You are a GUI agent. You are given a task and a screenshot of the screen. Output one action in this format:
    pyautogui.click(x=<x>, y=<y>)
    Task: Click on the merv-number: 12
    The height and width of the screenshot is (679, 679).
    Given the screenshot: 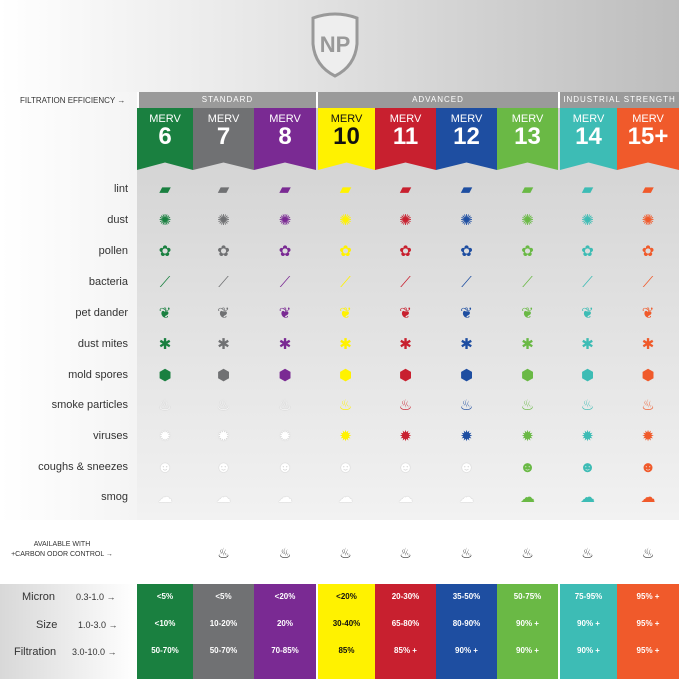 What is the action you would take?
    pyautogui.click(x=466, y=136)
    